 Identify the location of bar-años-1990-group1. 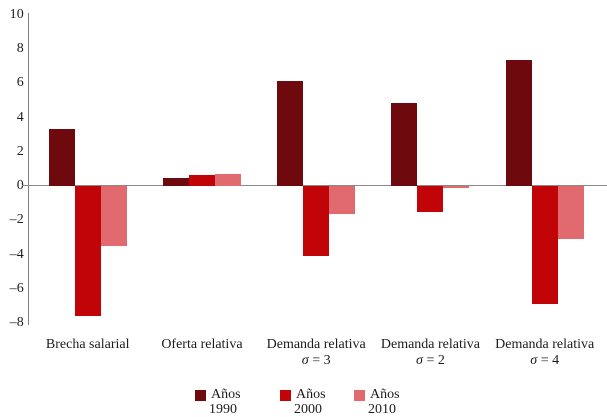
(62, 157).